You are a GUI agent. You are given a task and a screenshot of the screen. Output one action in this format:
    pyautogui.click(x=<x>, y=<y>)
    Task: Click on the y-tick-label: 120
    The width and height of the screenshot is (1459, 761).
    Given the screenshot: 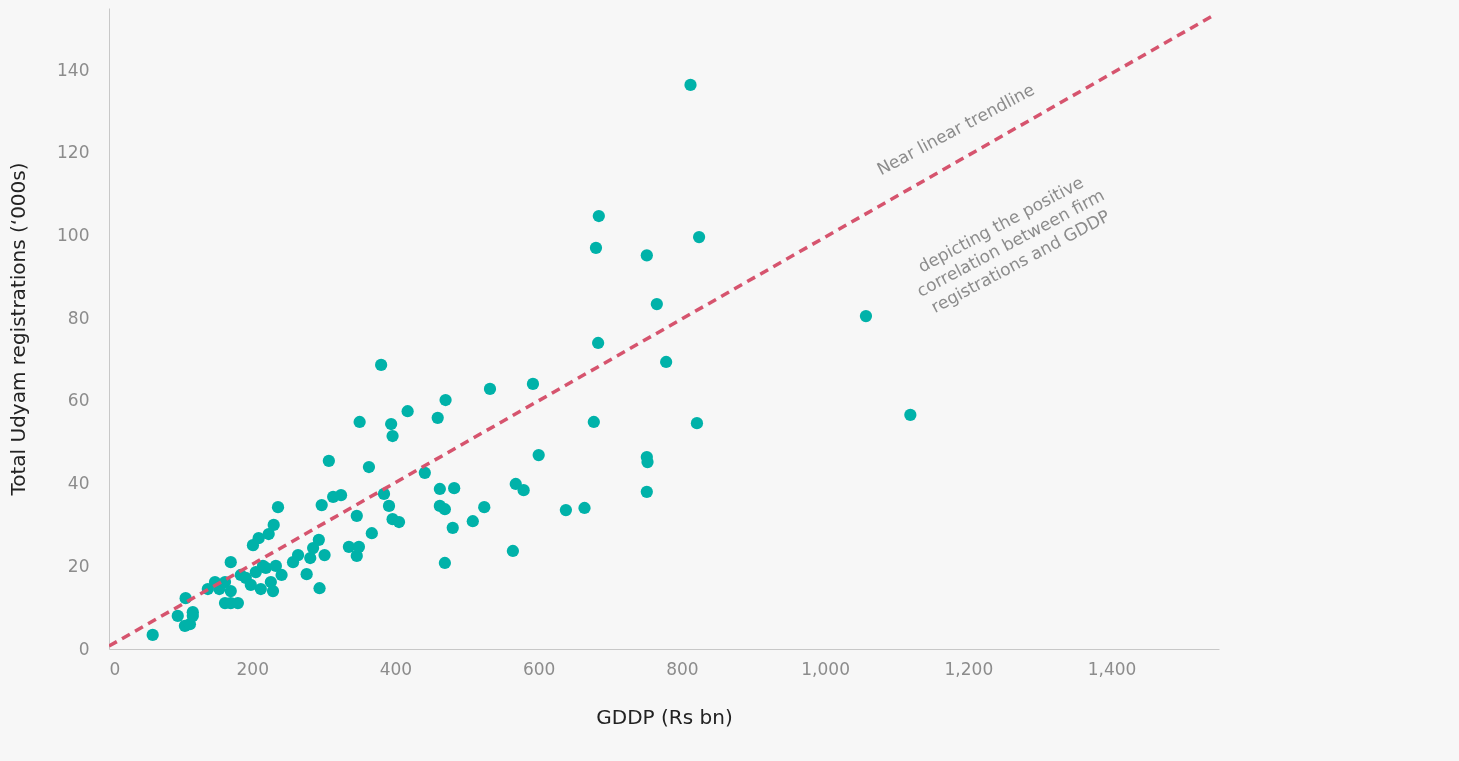 What is the action you would take?
    pyautogui.click(x=73, y=152)
    